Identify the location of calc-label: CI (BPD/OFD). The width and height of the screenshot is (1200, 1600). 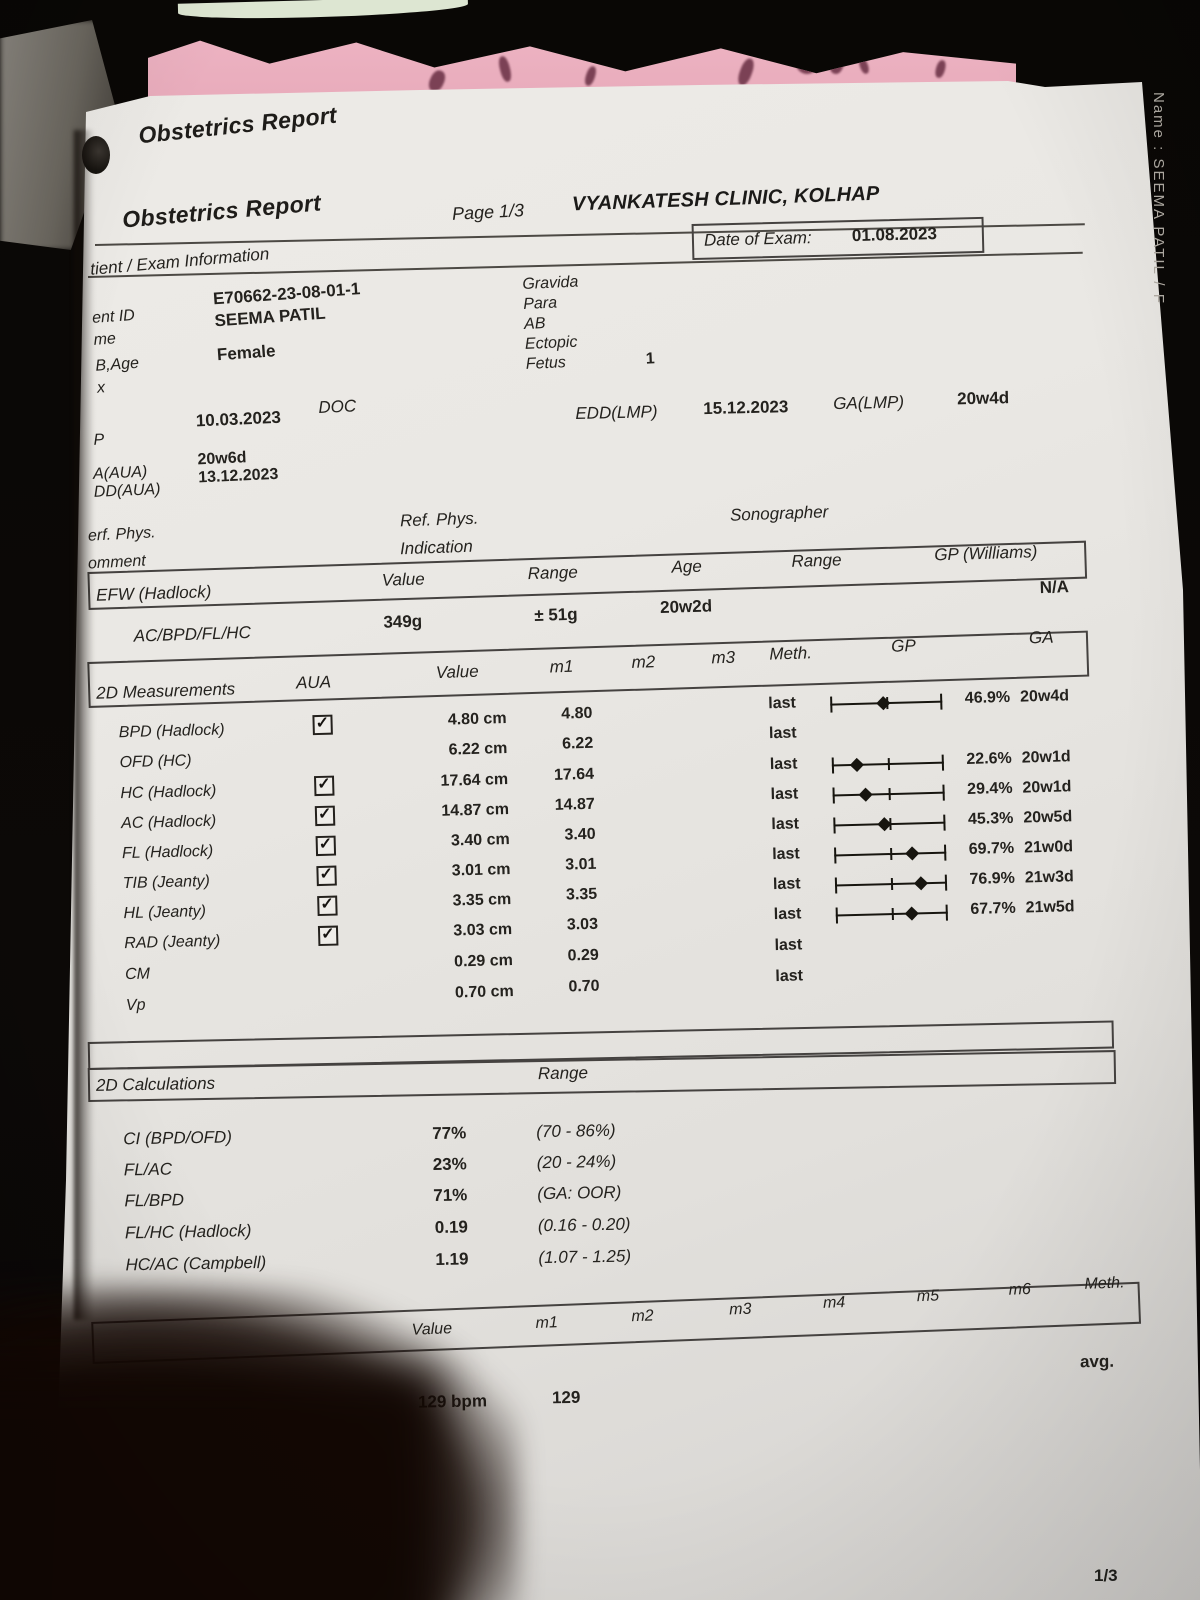
(178, 1138).